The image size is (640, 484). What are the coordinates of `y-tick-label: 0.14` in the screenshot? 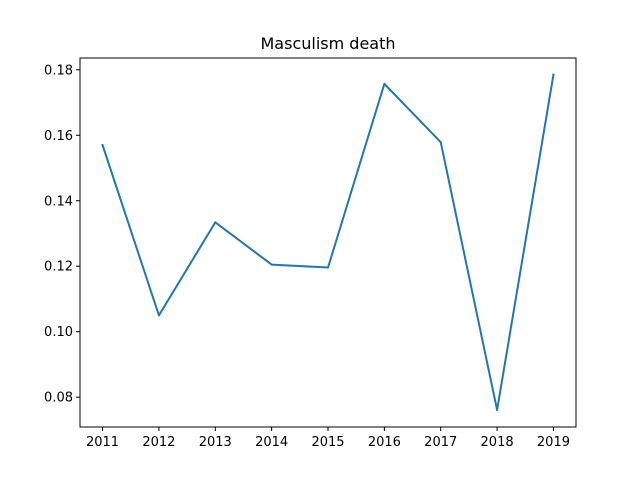 It's located at (58, 201).